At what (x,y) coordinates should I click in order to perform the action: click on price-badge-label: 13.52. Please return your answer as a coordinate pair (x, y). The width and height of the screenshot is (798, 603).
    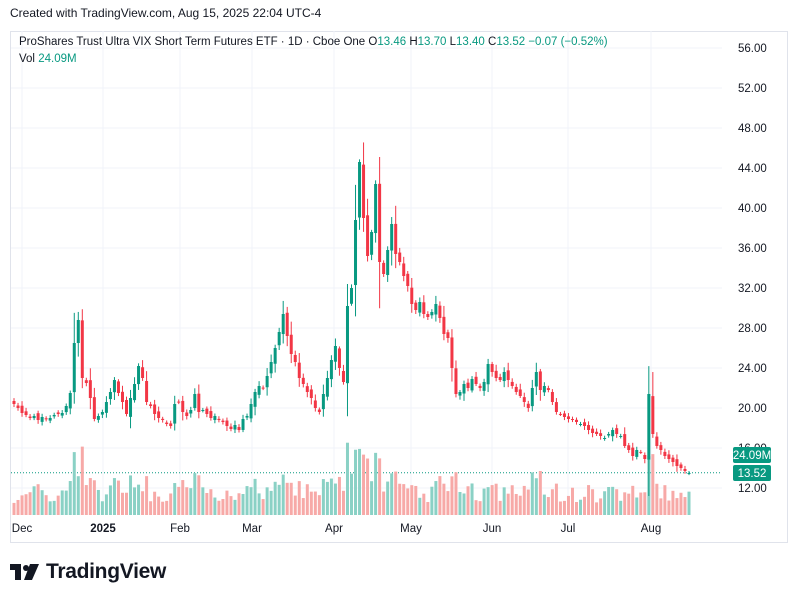
    Looking at the image, I should click on (752, 474).